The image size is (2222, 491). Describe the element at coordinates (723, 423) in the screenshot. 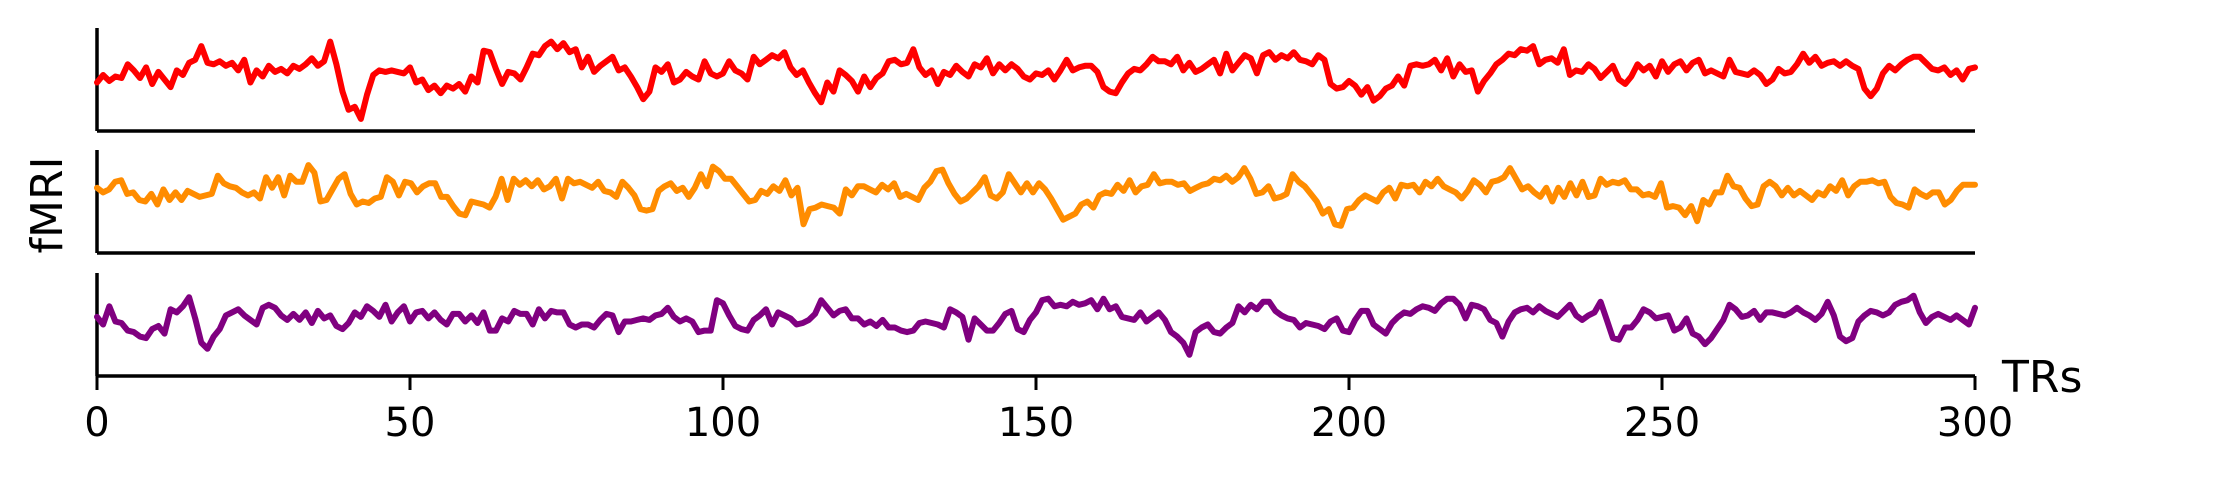

I see `x-tick-label-100: 100` at that location.